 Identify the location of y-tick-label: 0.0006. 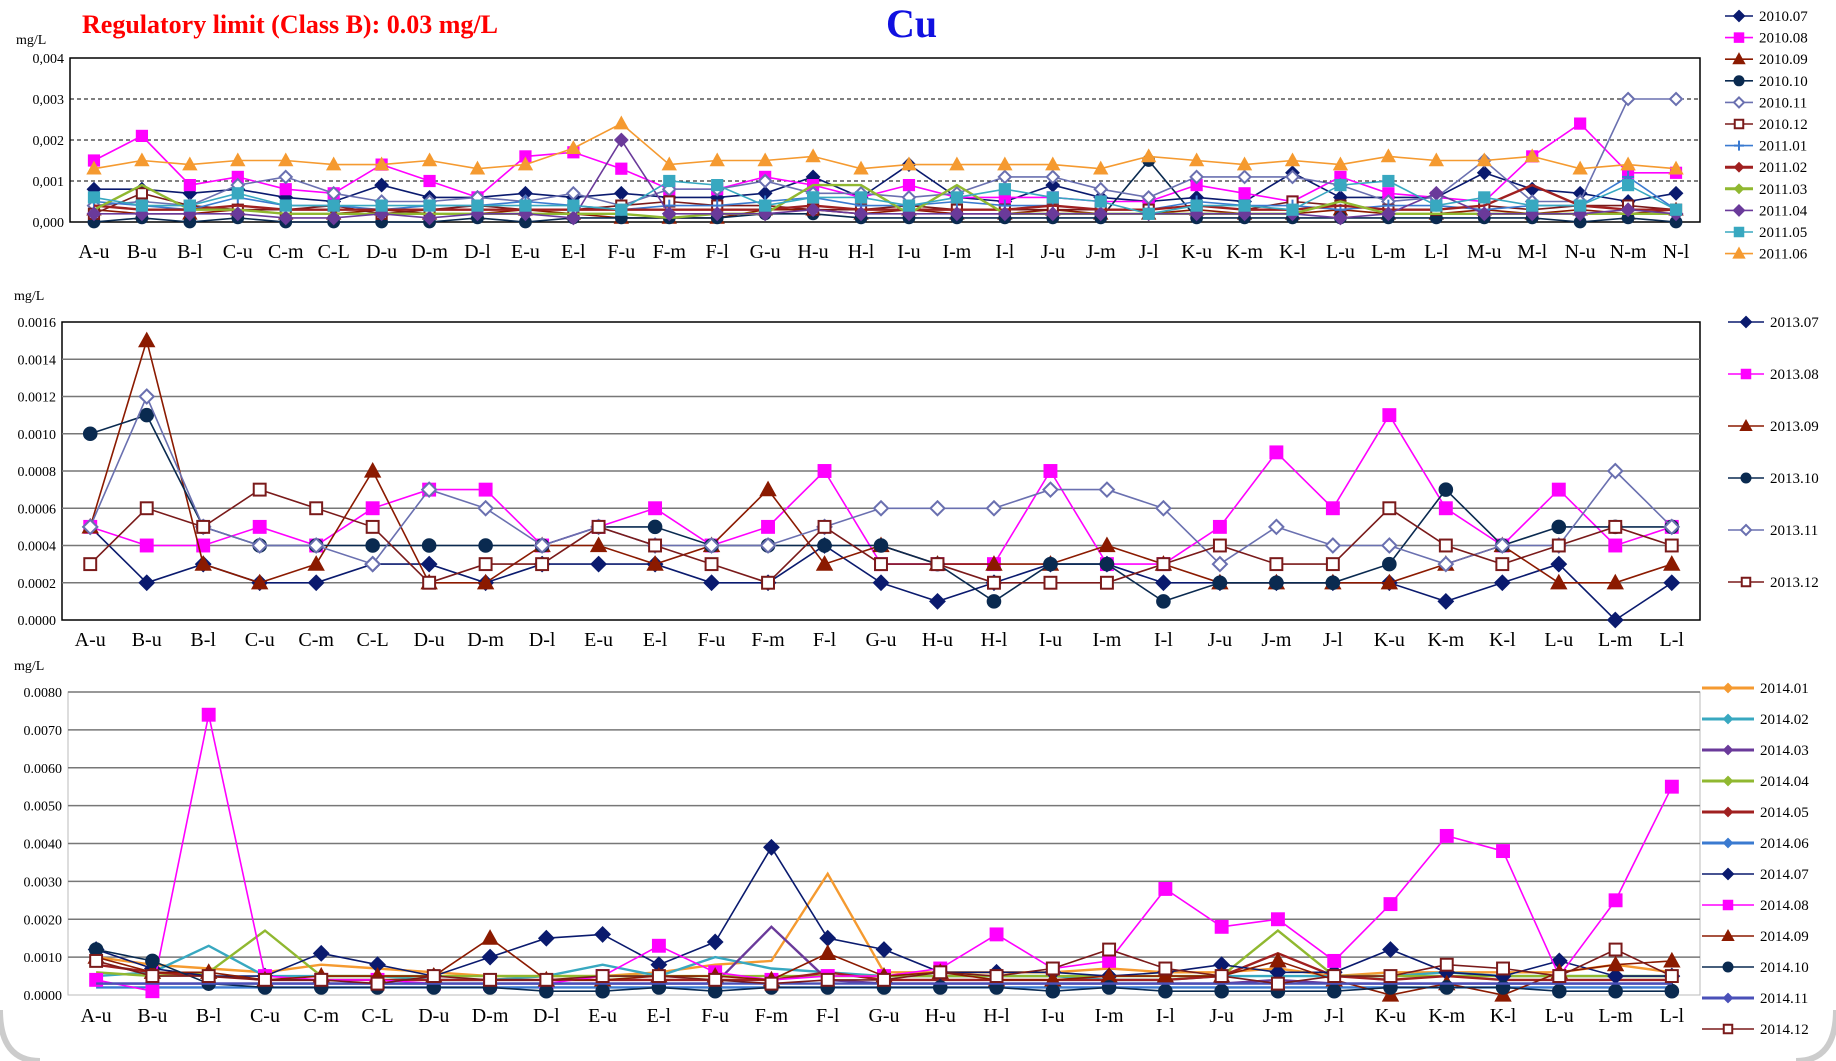
(37, 509).